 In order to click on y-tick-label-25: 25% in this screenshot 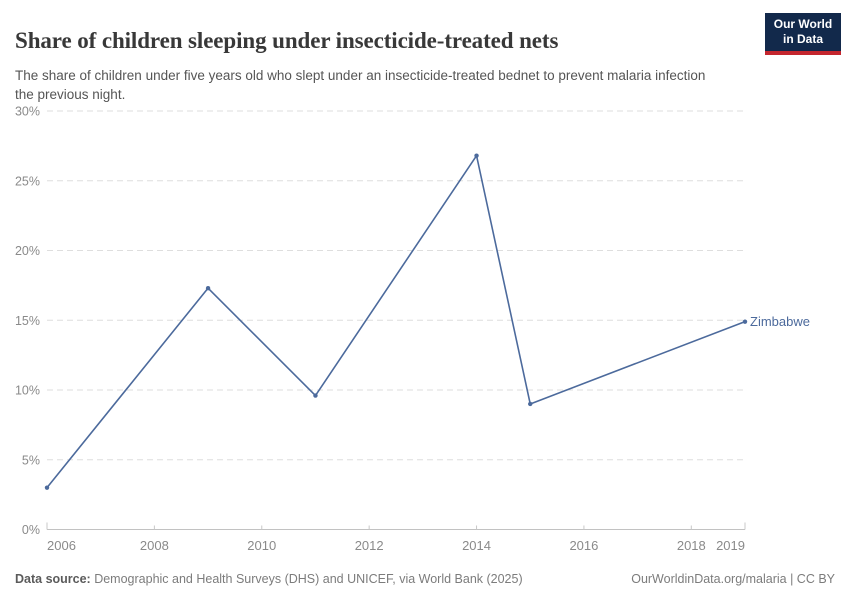, I will do `click(27, 181)`.